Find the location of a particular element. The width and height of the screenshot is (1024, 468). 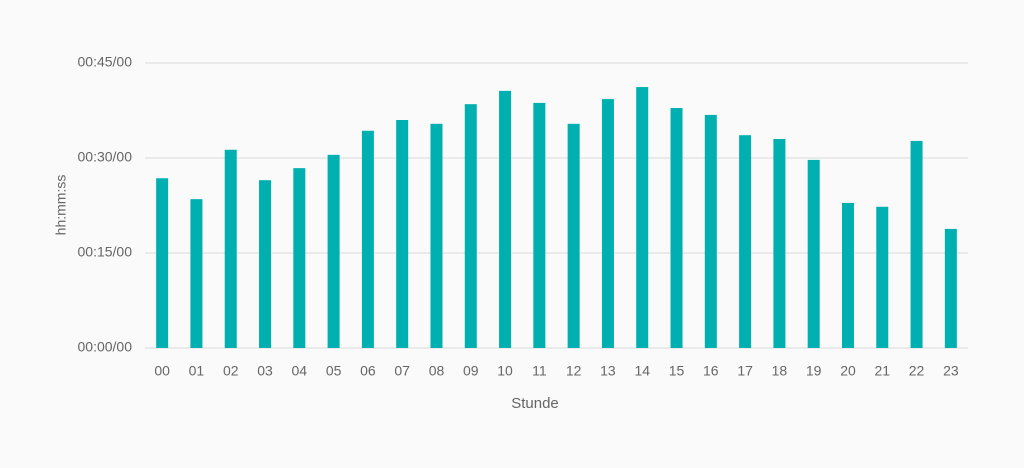

x-tick-label: 06 is located at coordinates (368, 371).